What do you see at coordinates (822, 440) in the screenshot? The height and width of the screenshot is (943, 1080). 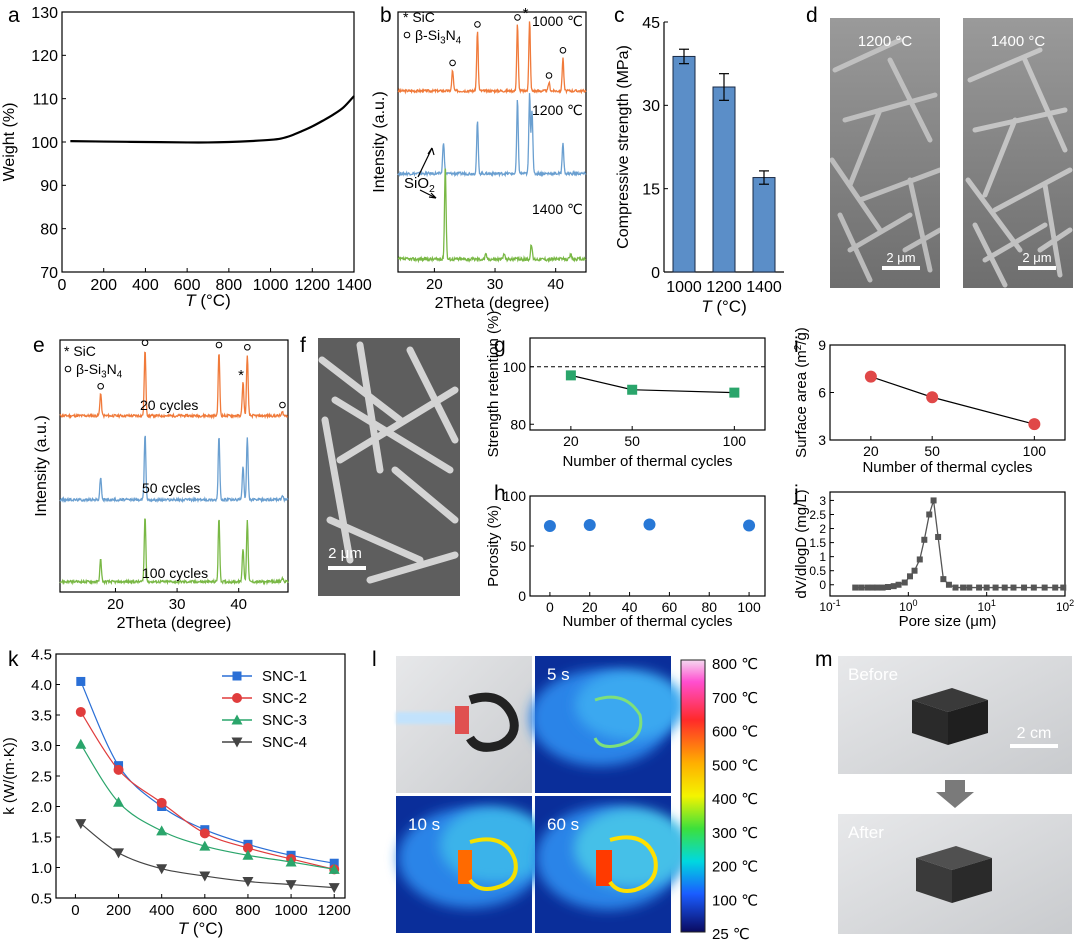 I see `i-ytick-label: 3` at bounding box center [822, 440].